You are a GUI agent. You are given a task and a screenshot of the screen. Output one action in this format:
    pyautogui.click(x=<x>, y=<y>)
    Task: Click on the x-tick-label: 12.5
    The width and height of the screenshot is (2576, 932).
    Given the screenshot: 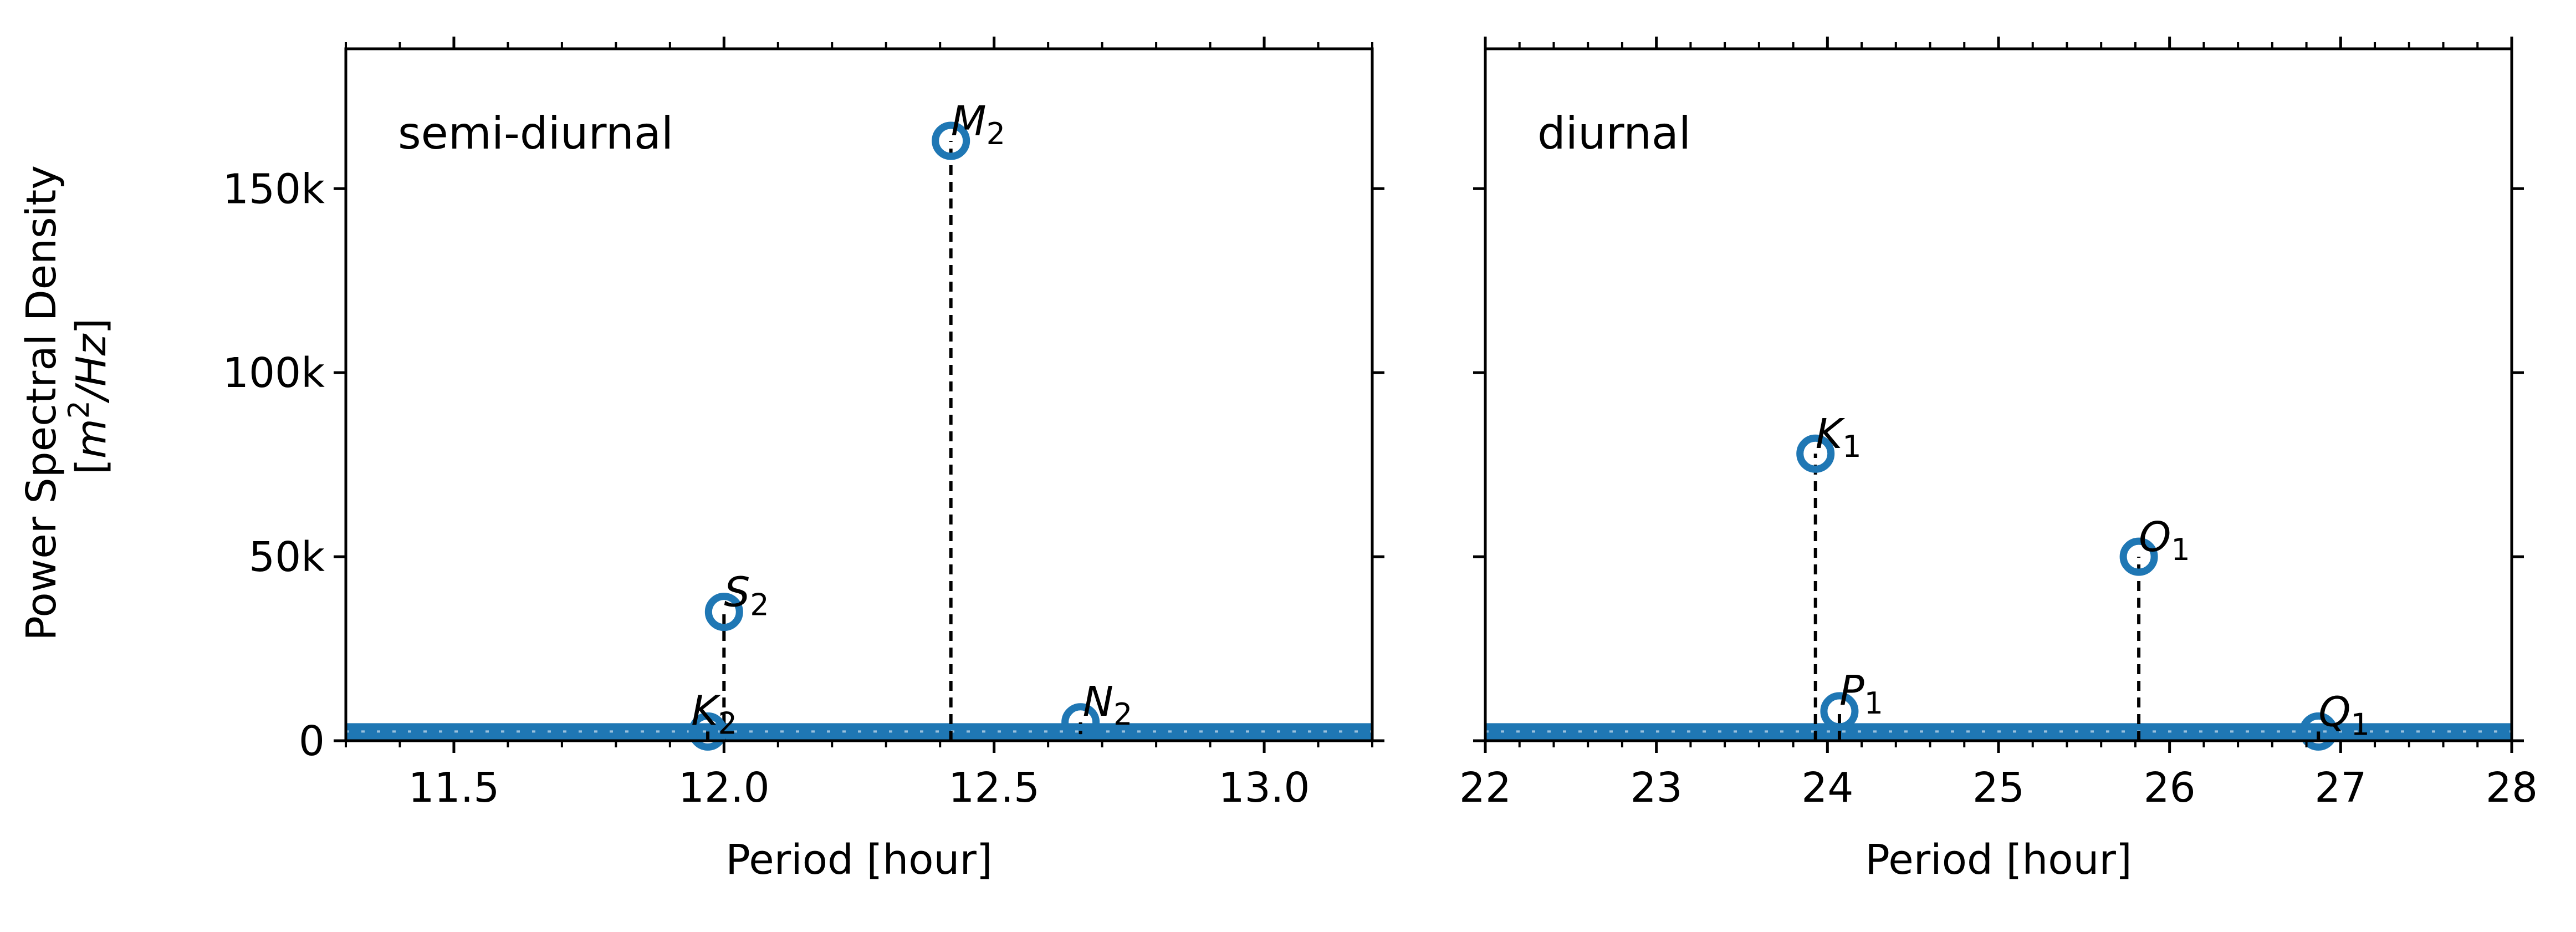 What is the action you would take?
    pyautogui.click(x=994, y=788)
    